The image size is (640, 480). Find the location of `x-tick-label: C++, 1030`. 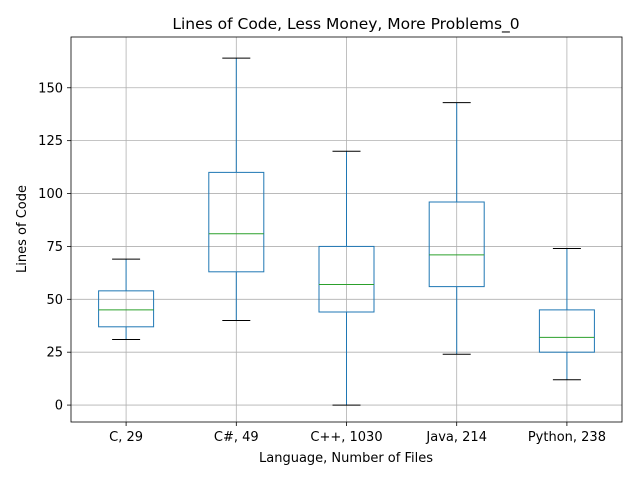

x-tick-label: C++, 1030 is located at coordinates (346, 437).